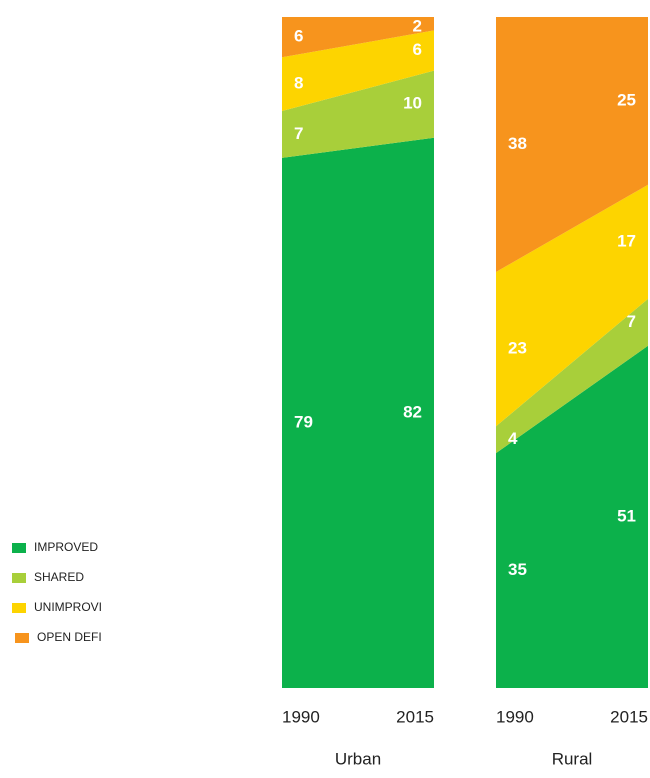  What do you see at coordinates (626, 240) in the screenshot?
I see `data-label: 17` at bounding box center [626, 240].